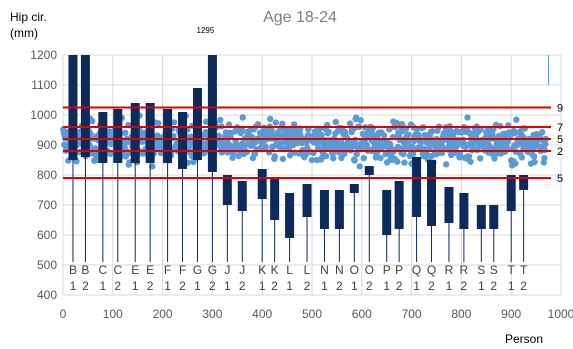 This screenshot has width=573, height=349. What do you see at coordinates (511, 314) in the screenshot?
I see `x-tick-label: 900` at bounding box center [511, 314].